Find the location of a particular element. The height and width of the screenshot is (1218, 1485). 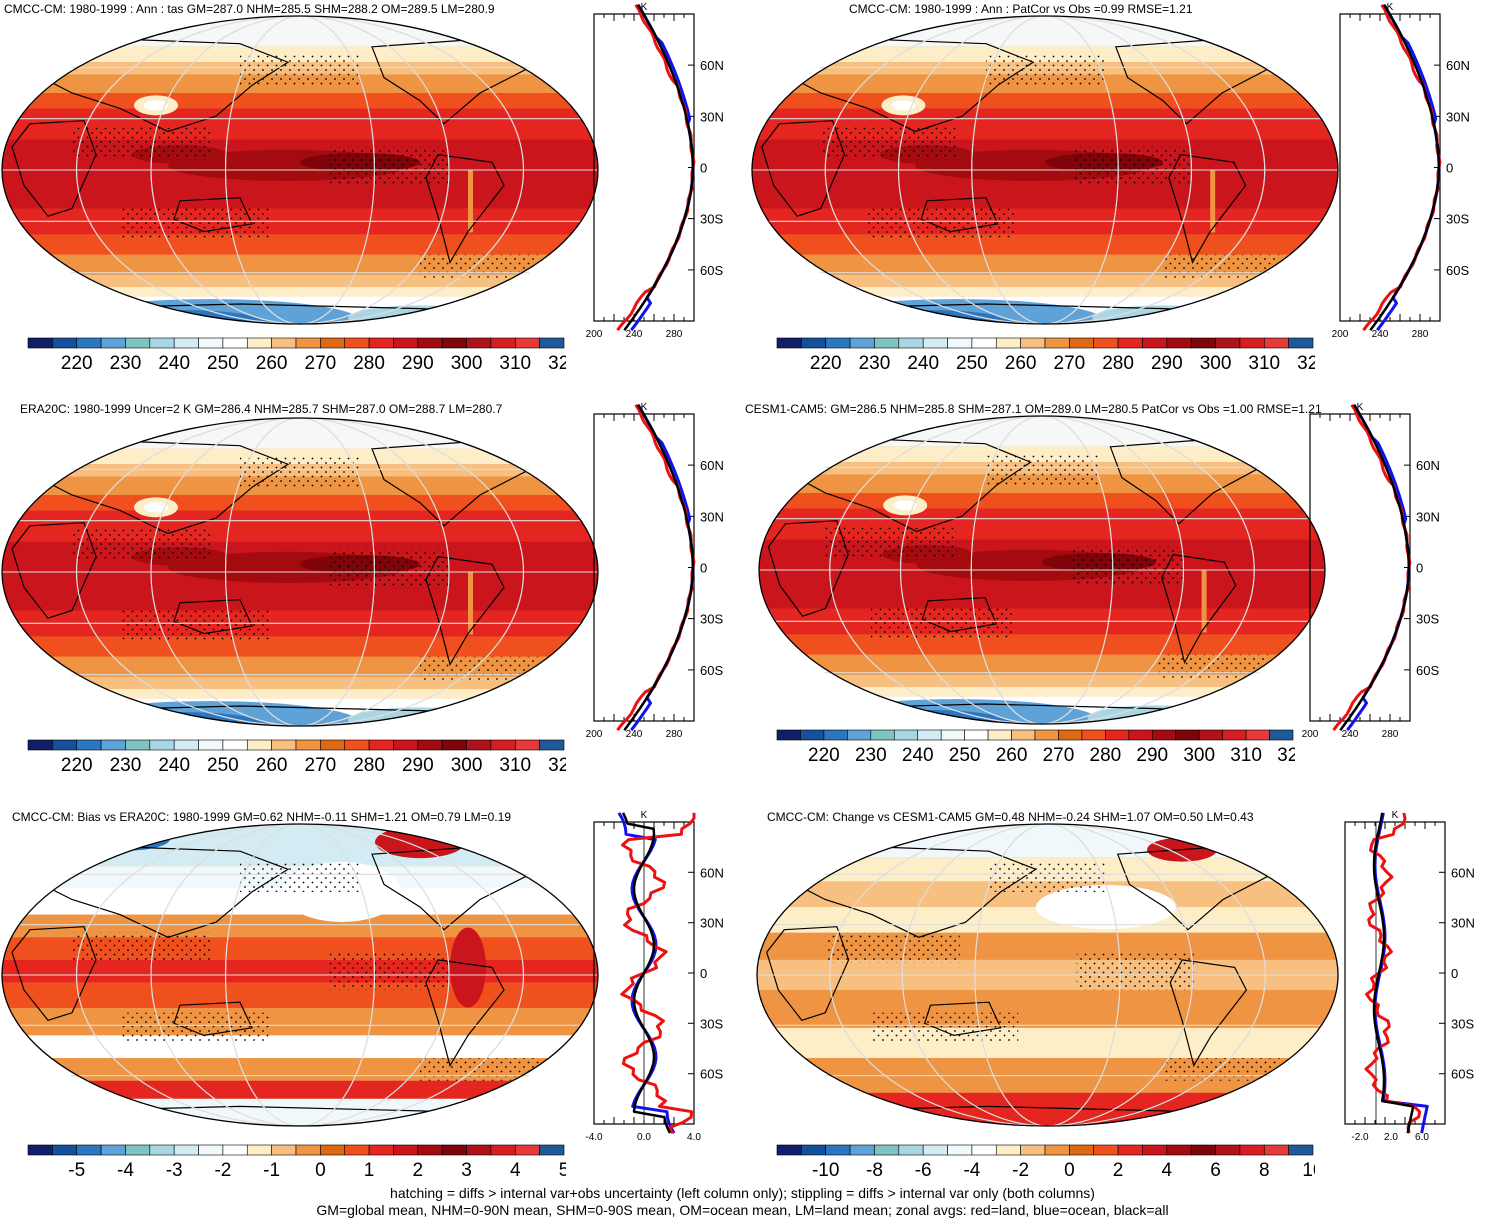

colorbar-tick-label: -3 is located at coordinates (174, 1170).